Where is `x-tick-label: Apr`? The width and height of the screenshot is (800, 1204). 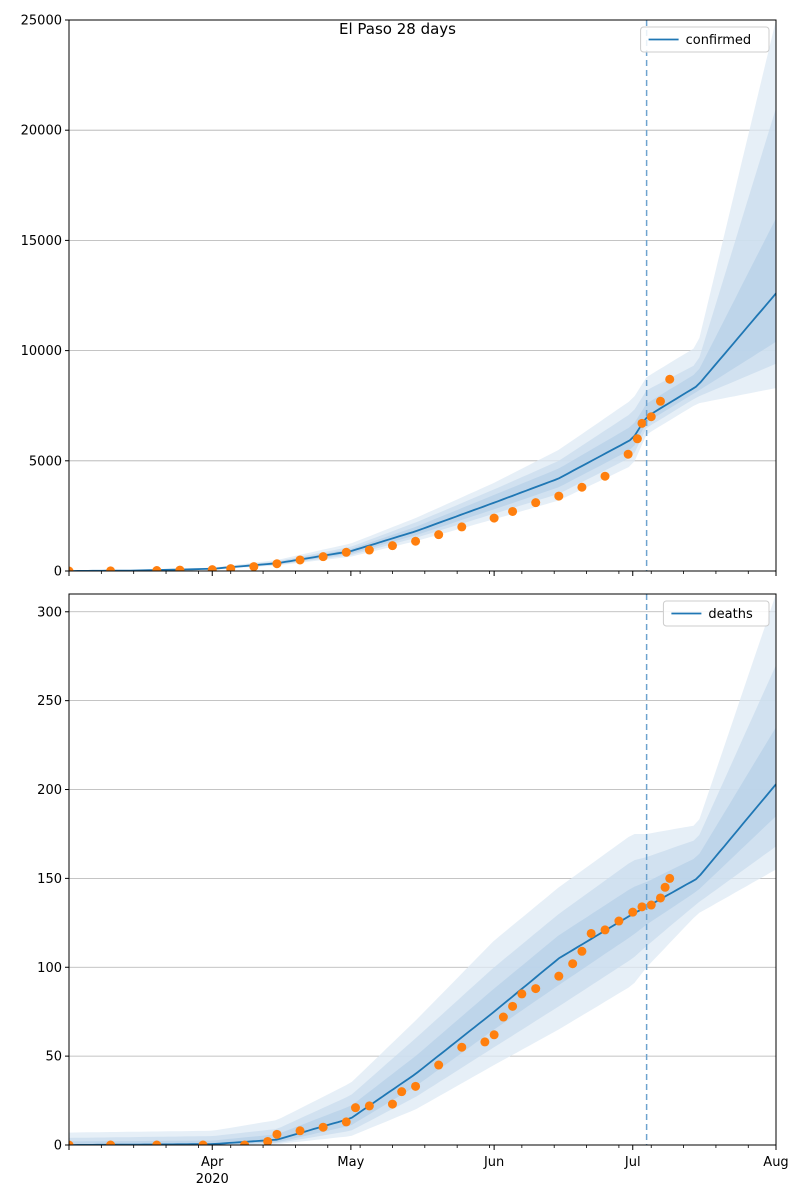
x-tick-label: Apr is located at coordinates (212, 1162).